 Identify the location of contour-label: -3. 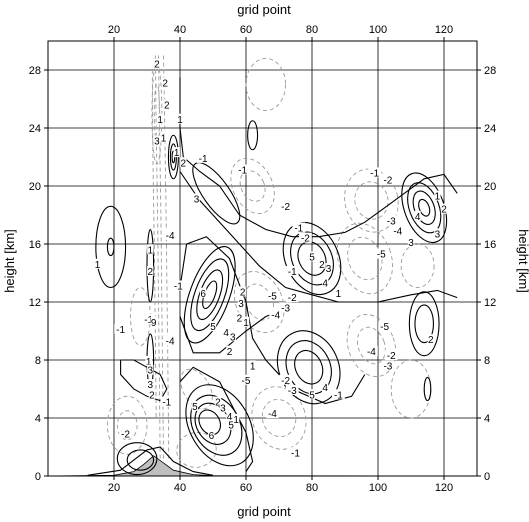
(292, 391).